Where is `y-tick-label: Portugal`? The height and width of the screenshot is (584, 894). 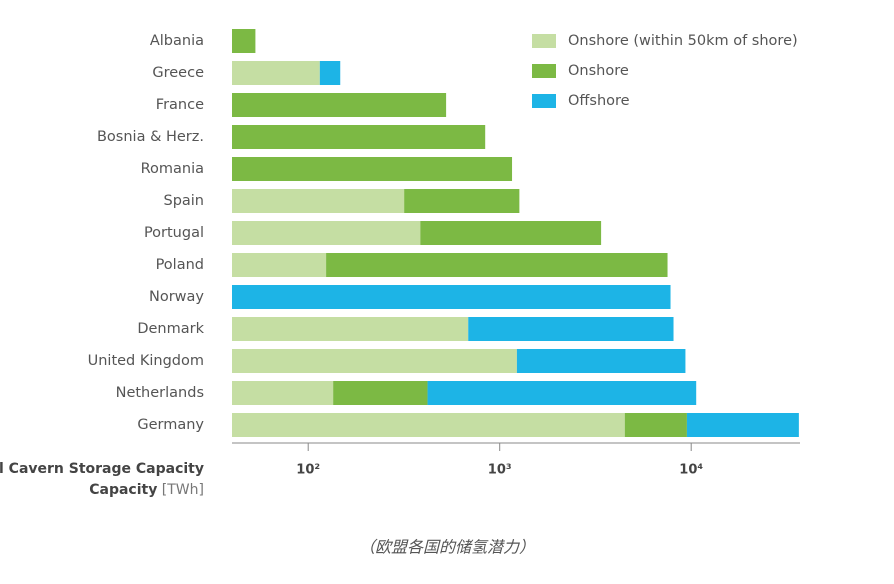 y-tick-label: Portugal is located at coordinates (174, 233).